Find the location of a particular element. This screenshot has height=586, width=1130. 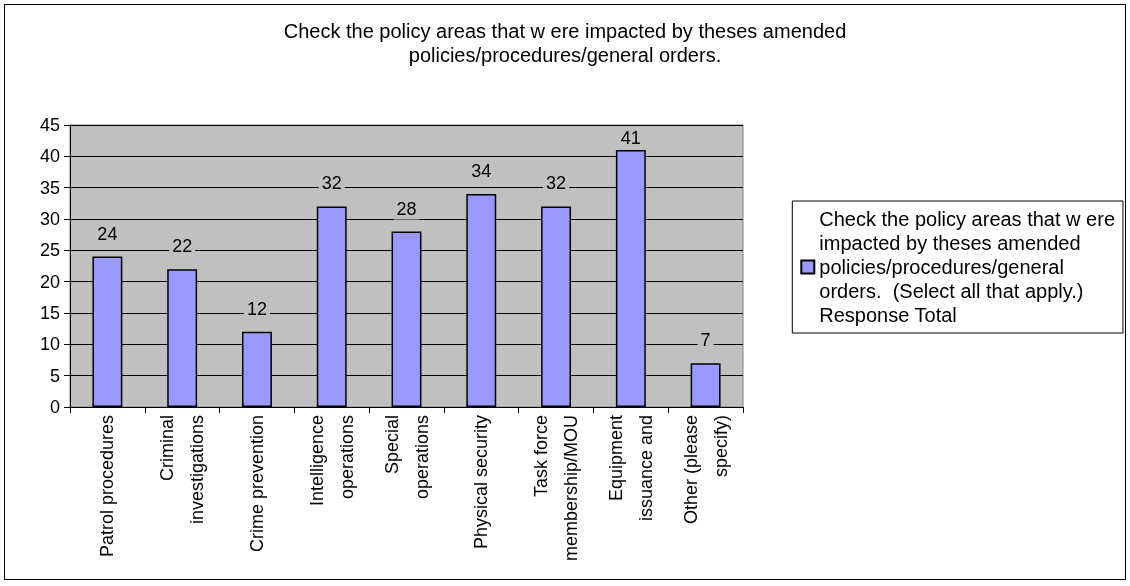

data-label: 24 is located at coordinates (107, 233).